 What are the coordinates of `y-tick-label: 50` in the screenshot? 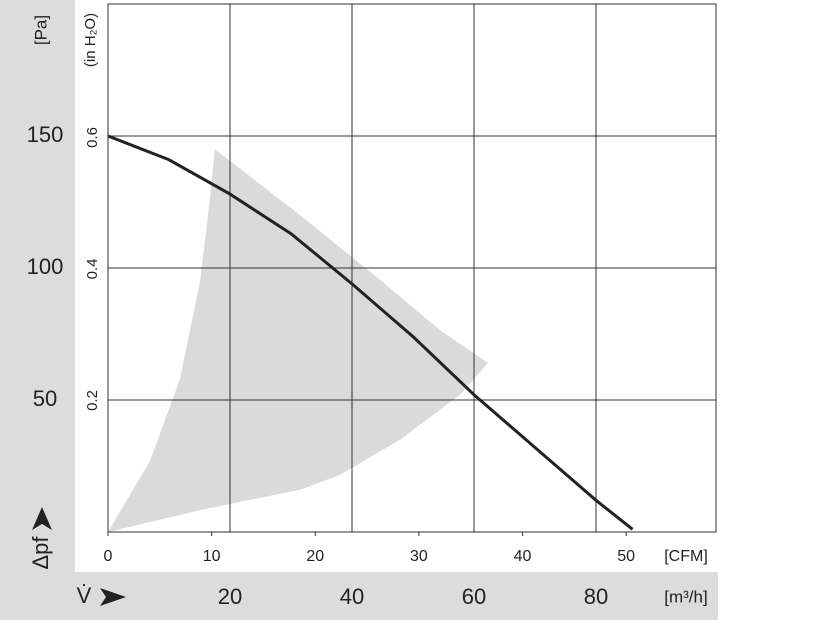 It's located at (45, 398).